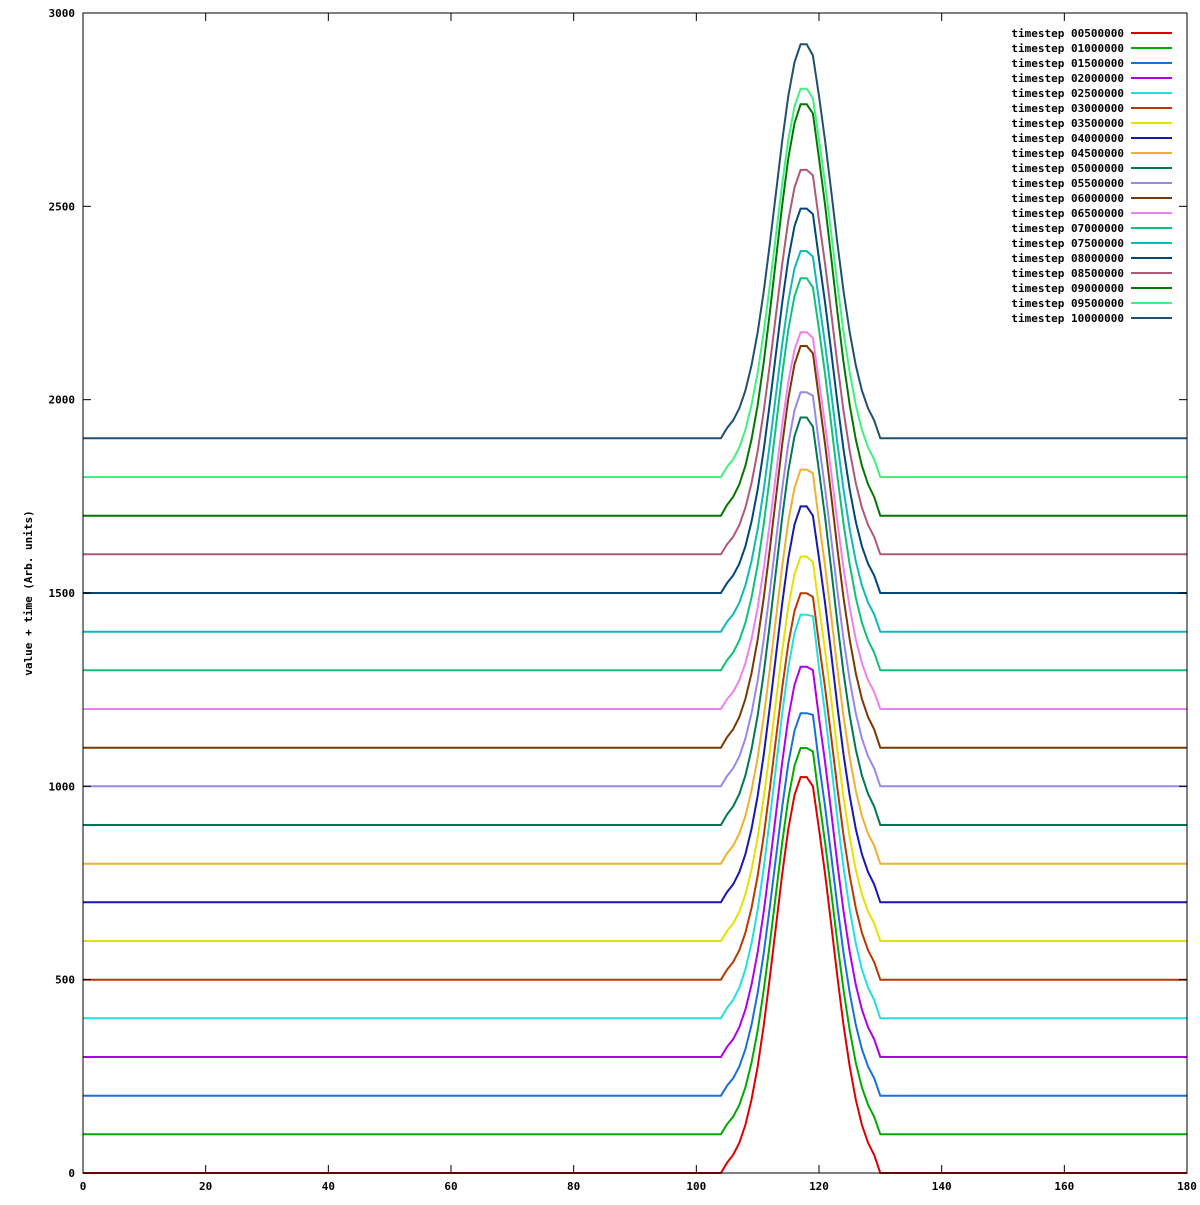 The image size is (1200, 1205). What do you see at coordinates (1067, 183) in the screenshot?
I see `legend-label: timestep 05500000` at bounding box center [1067, 183].